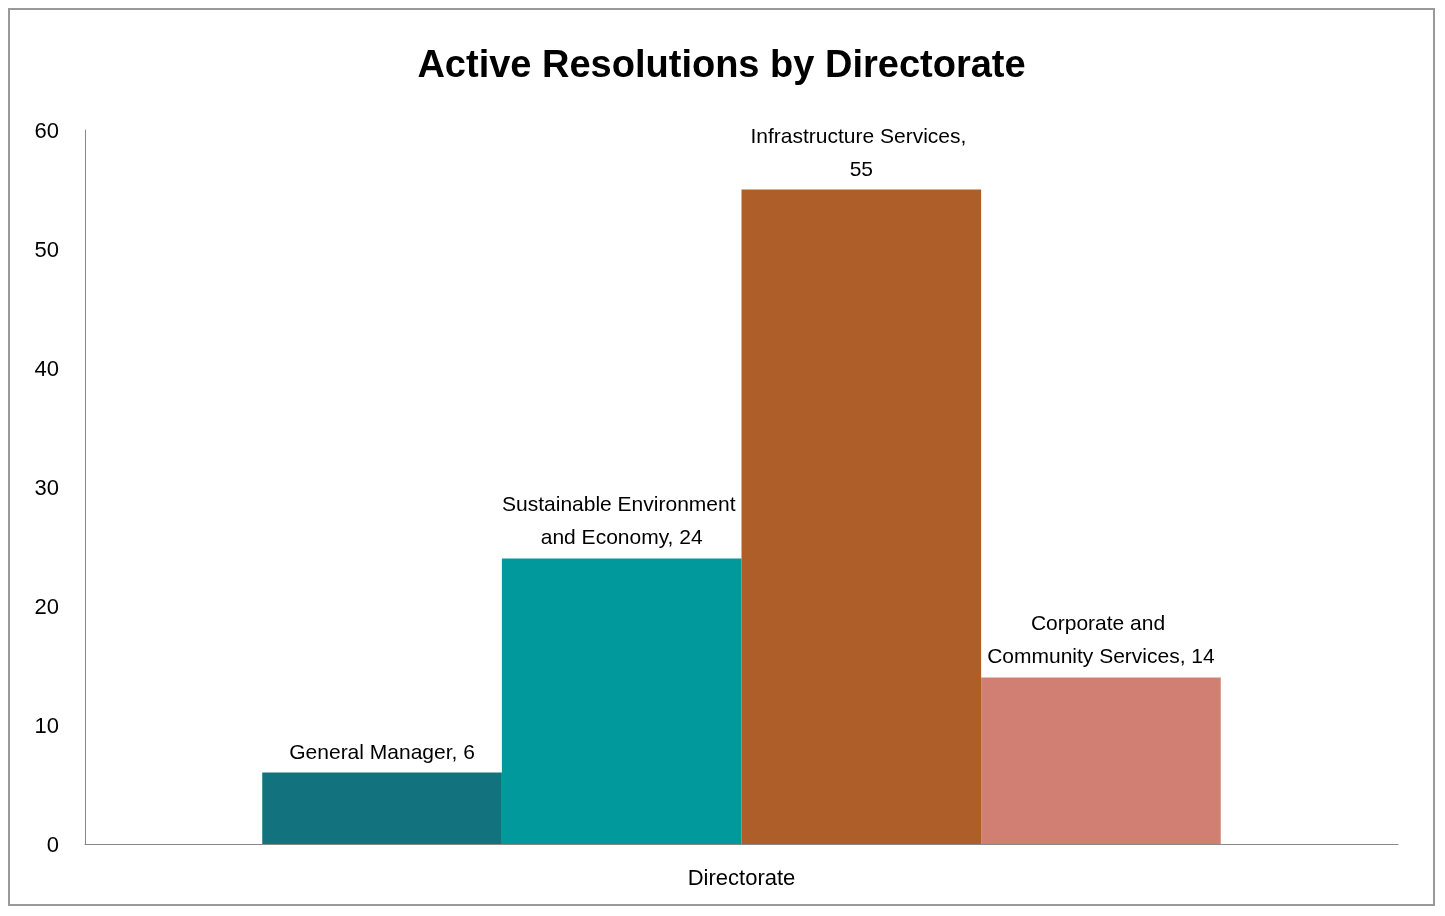  What do you see at coordinates (622, 520) in the screenshot?
I see `data-label: Sustainable Environment and Economy, 24` at bounding box center [622, 520].